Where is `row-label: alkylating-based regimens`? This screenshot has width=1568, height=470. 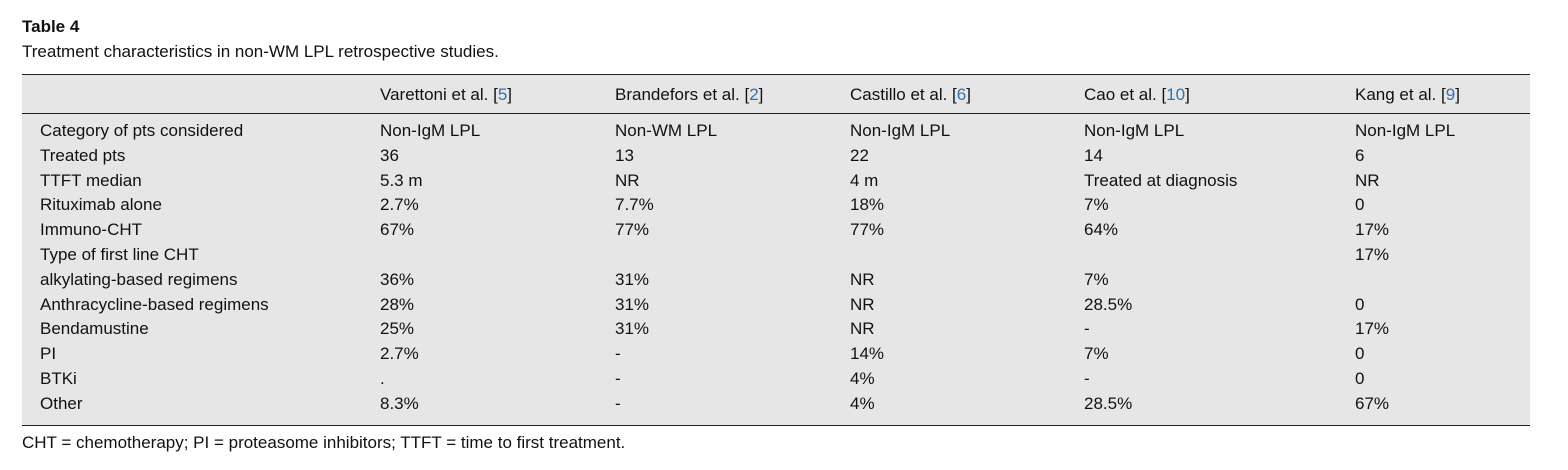 row-label: alkylating-based regimens is located at coordinates (139, 279).